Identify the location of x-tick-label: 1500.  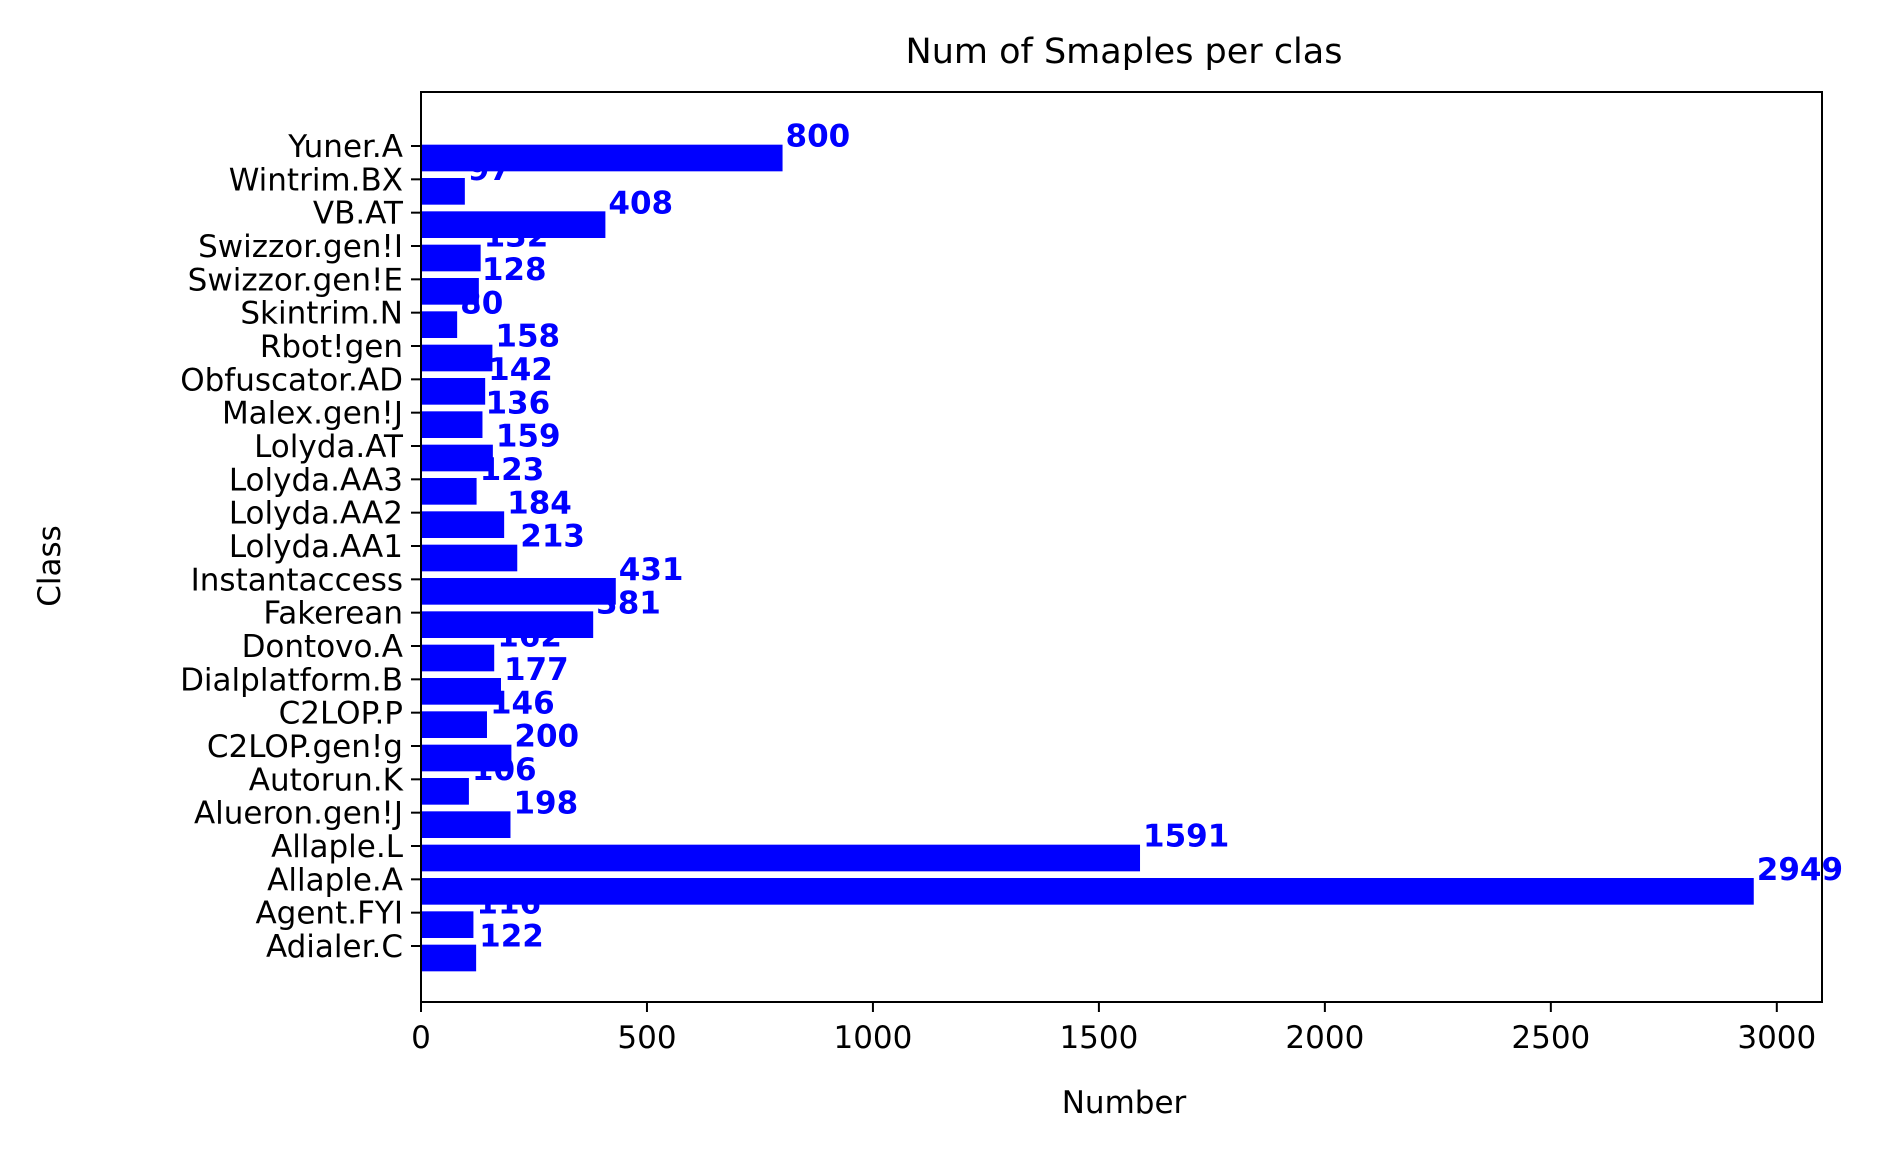
(1098, 1038).